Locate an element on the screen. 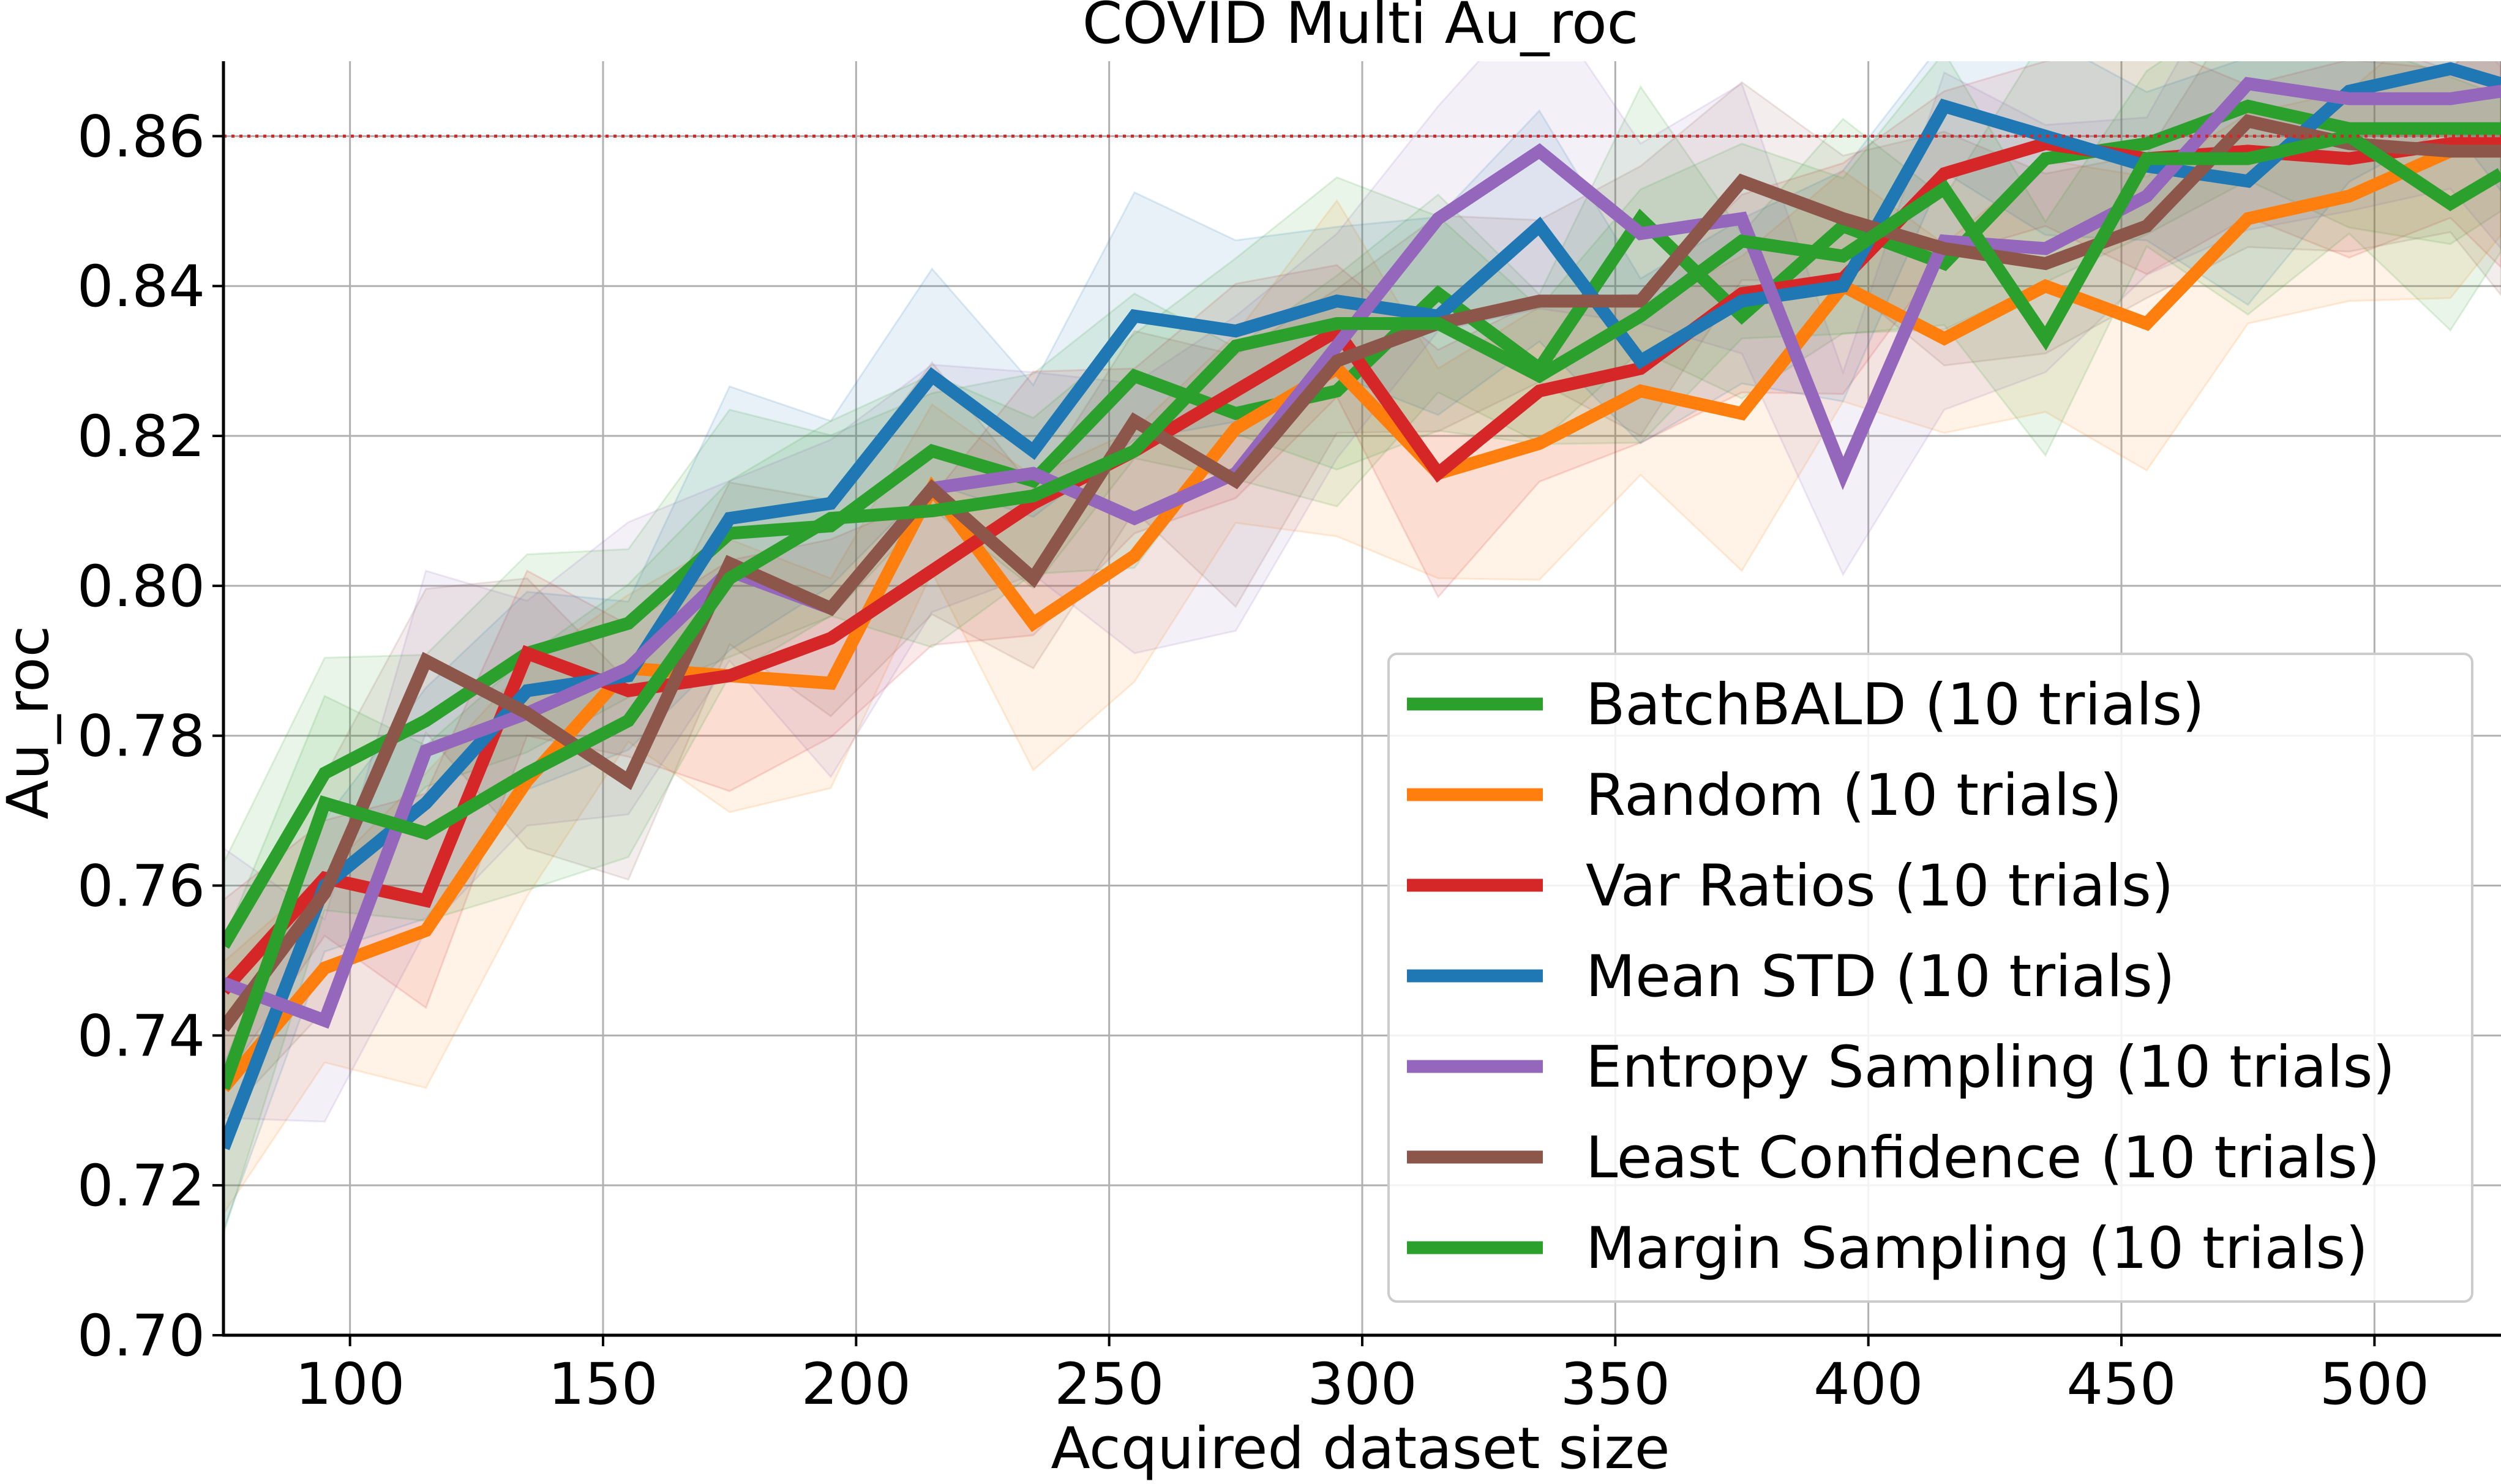 Image resolution: width=2501 pixels, height=1484 pixels. y-tick-label-0.72: 0.72 is located at coordinates (141, 1187).